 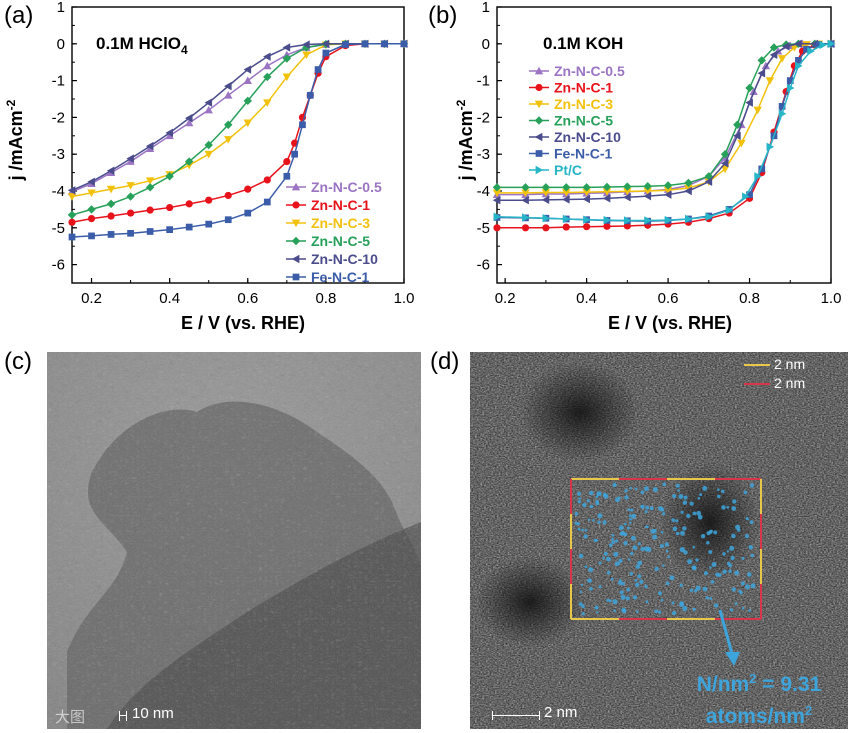 What do you see at coordinates (340, 205) in the screenshot?
I see `chart-a-legend-label: Zn-N-C-1` at bounding box center [340, 205].